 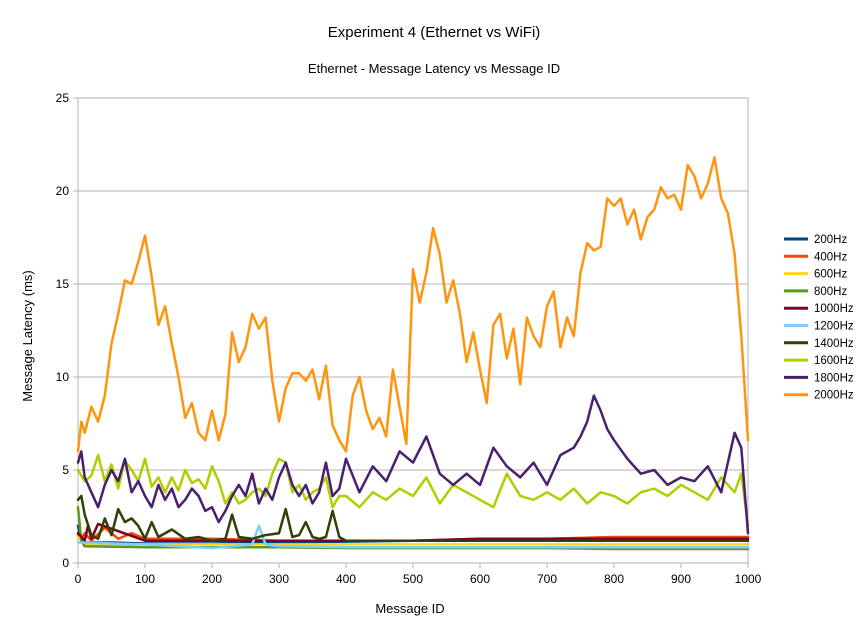 What do you see at coordinates (65, 470) in the screenshot?
I see `y-tick-label: 5` at bounding box center [65, 470].